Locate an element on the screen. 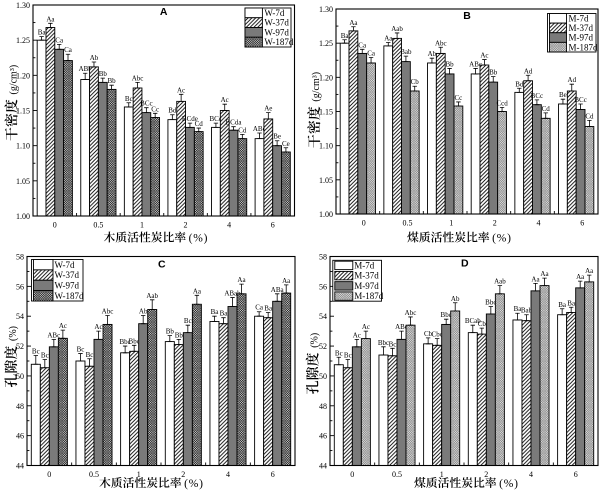  svg-text: Bab is located at coordinates (406, 52).